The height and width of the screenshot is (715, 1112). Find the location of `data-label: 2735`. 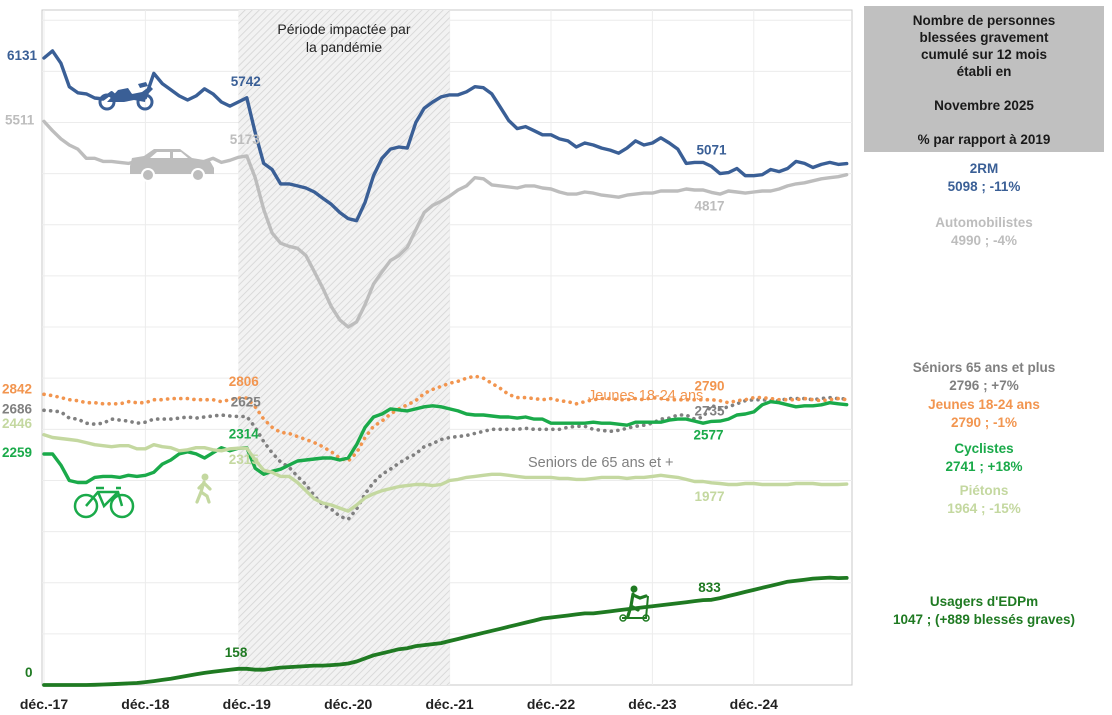

data-label: 2735 is located at coordinates (710, 410).